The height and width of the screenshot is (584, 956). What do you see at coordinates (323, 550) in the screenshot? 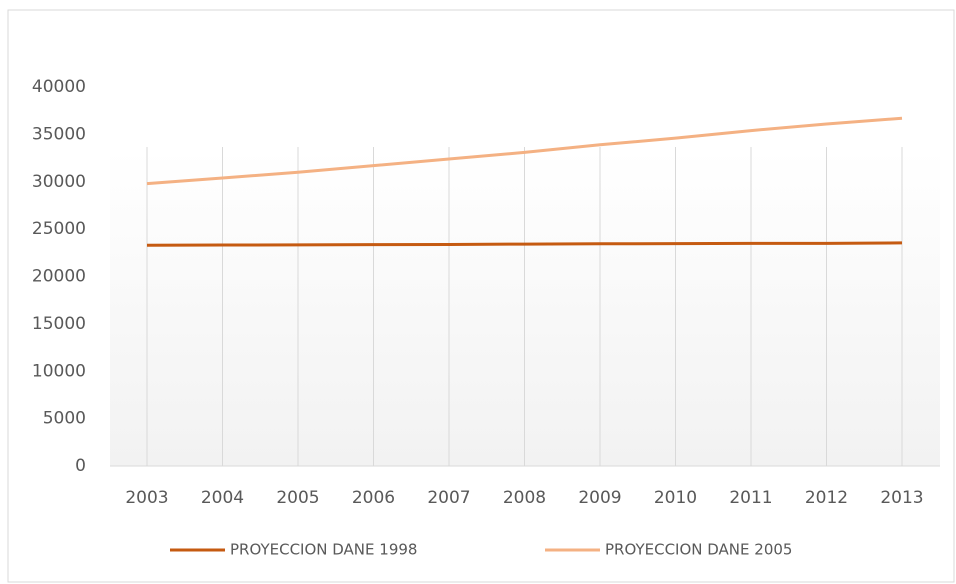
I see `legend-label: PROYECCION DANE 1998` at bounding box center [323, 550].